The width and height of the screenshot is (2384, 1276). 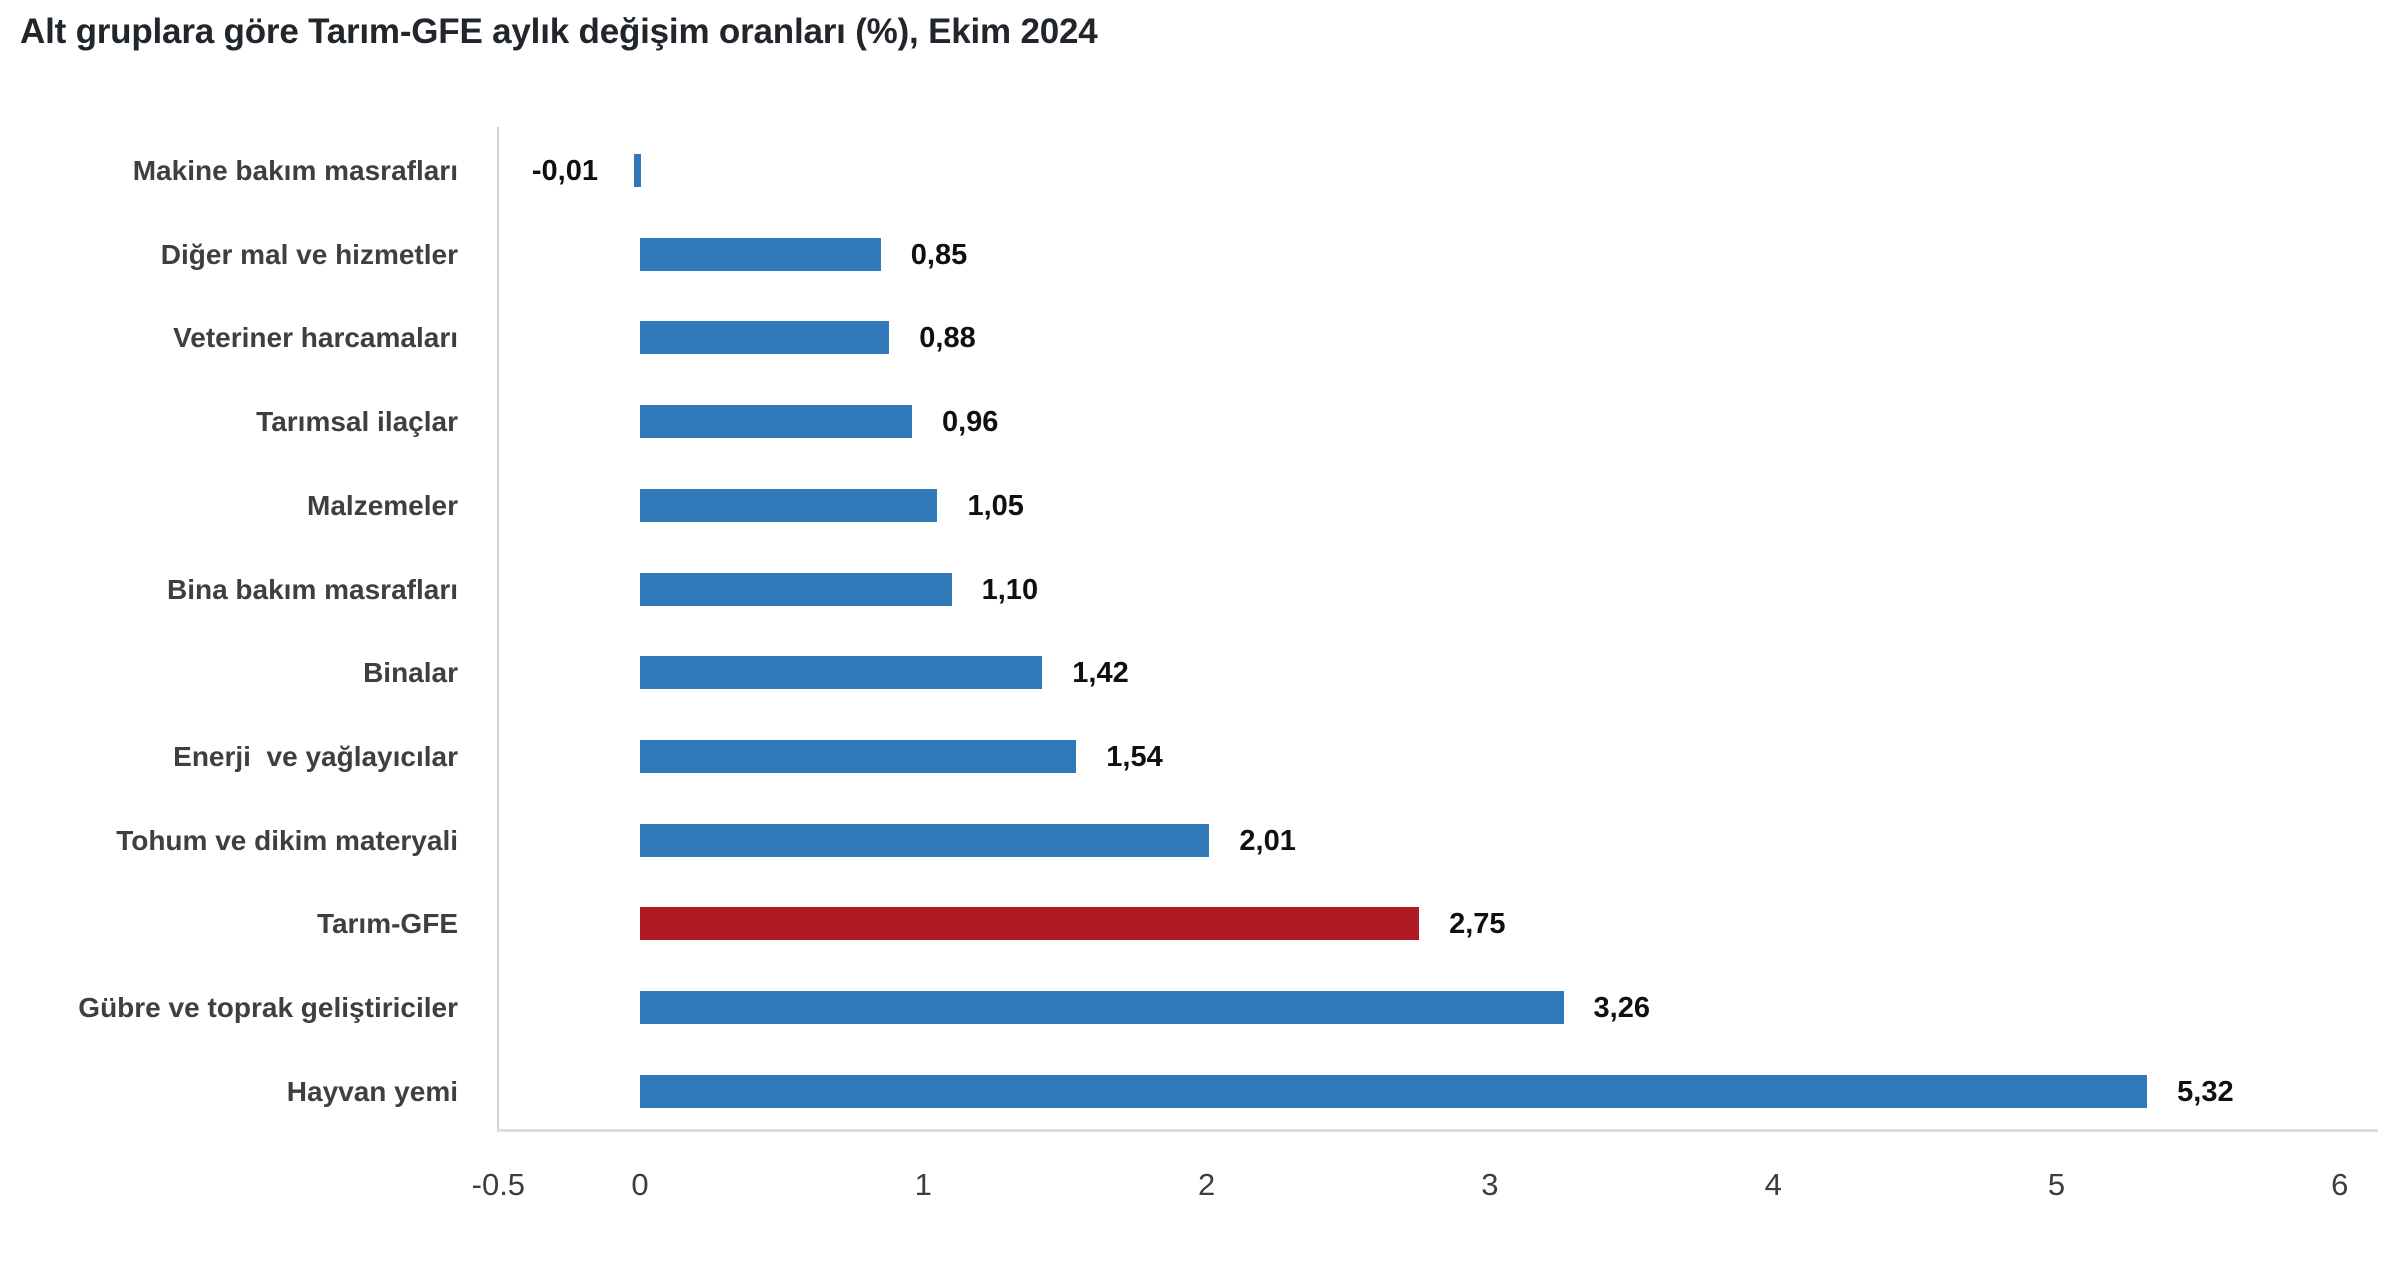 I want to click on value-label: 0,85, so click(x=939, y=254).